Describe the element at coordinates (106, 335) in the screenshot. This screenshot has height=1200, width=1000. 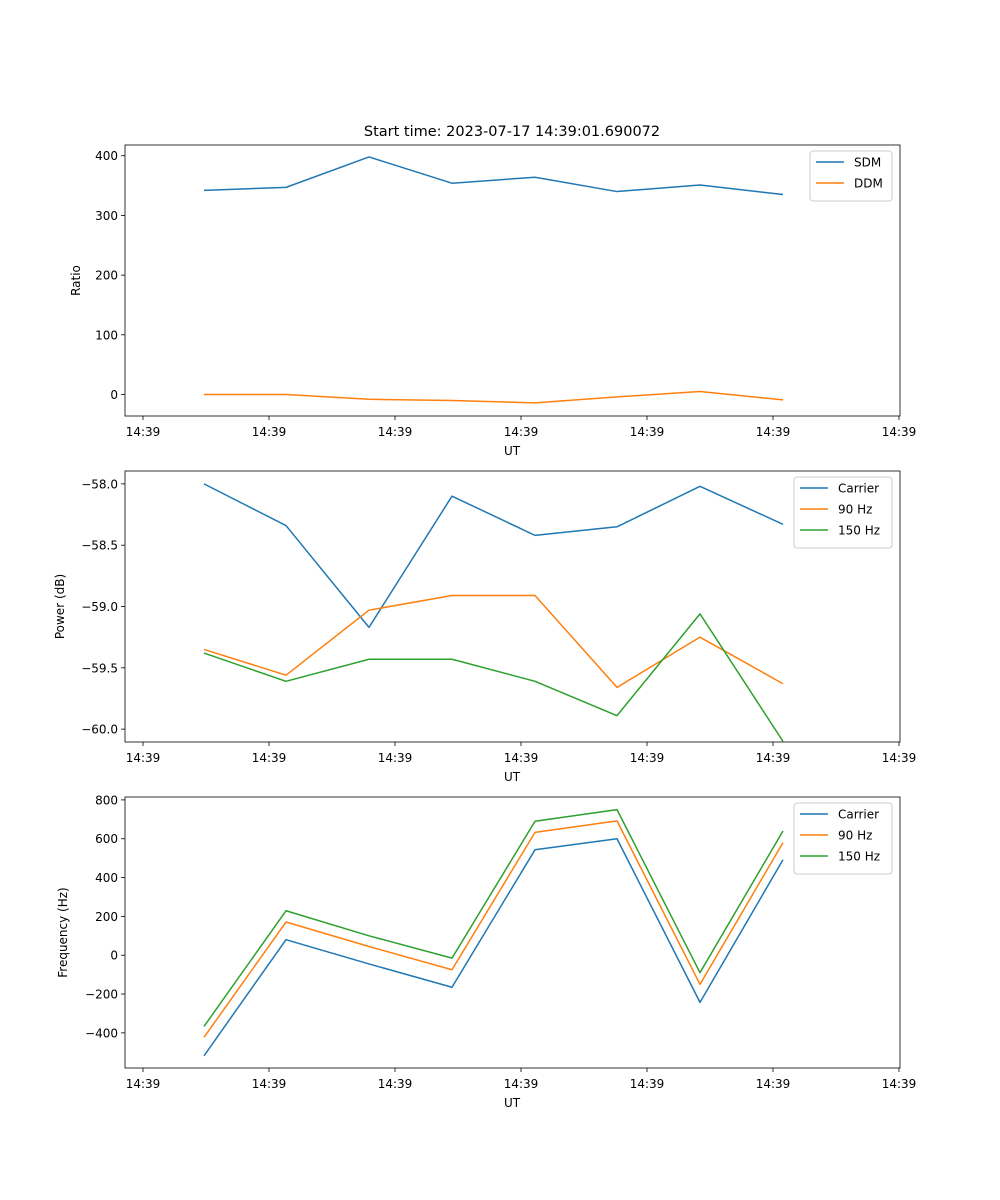
I see `y-tick-label: 100` at that location.